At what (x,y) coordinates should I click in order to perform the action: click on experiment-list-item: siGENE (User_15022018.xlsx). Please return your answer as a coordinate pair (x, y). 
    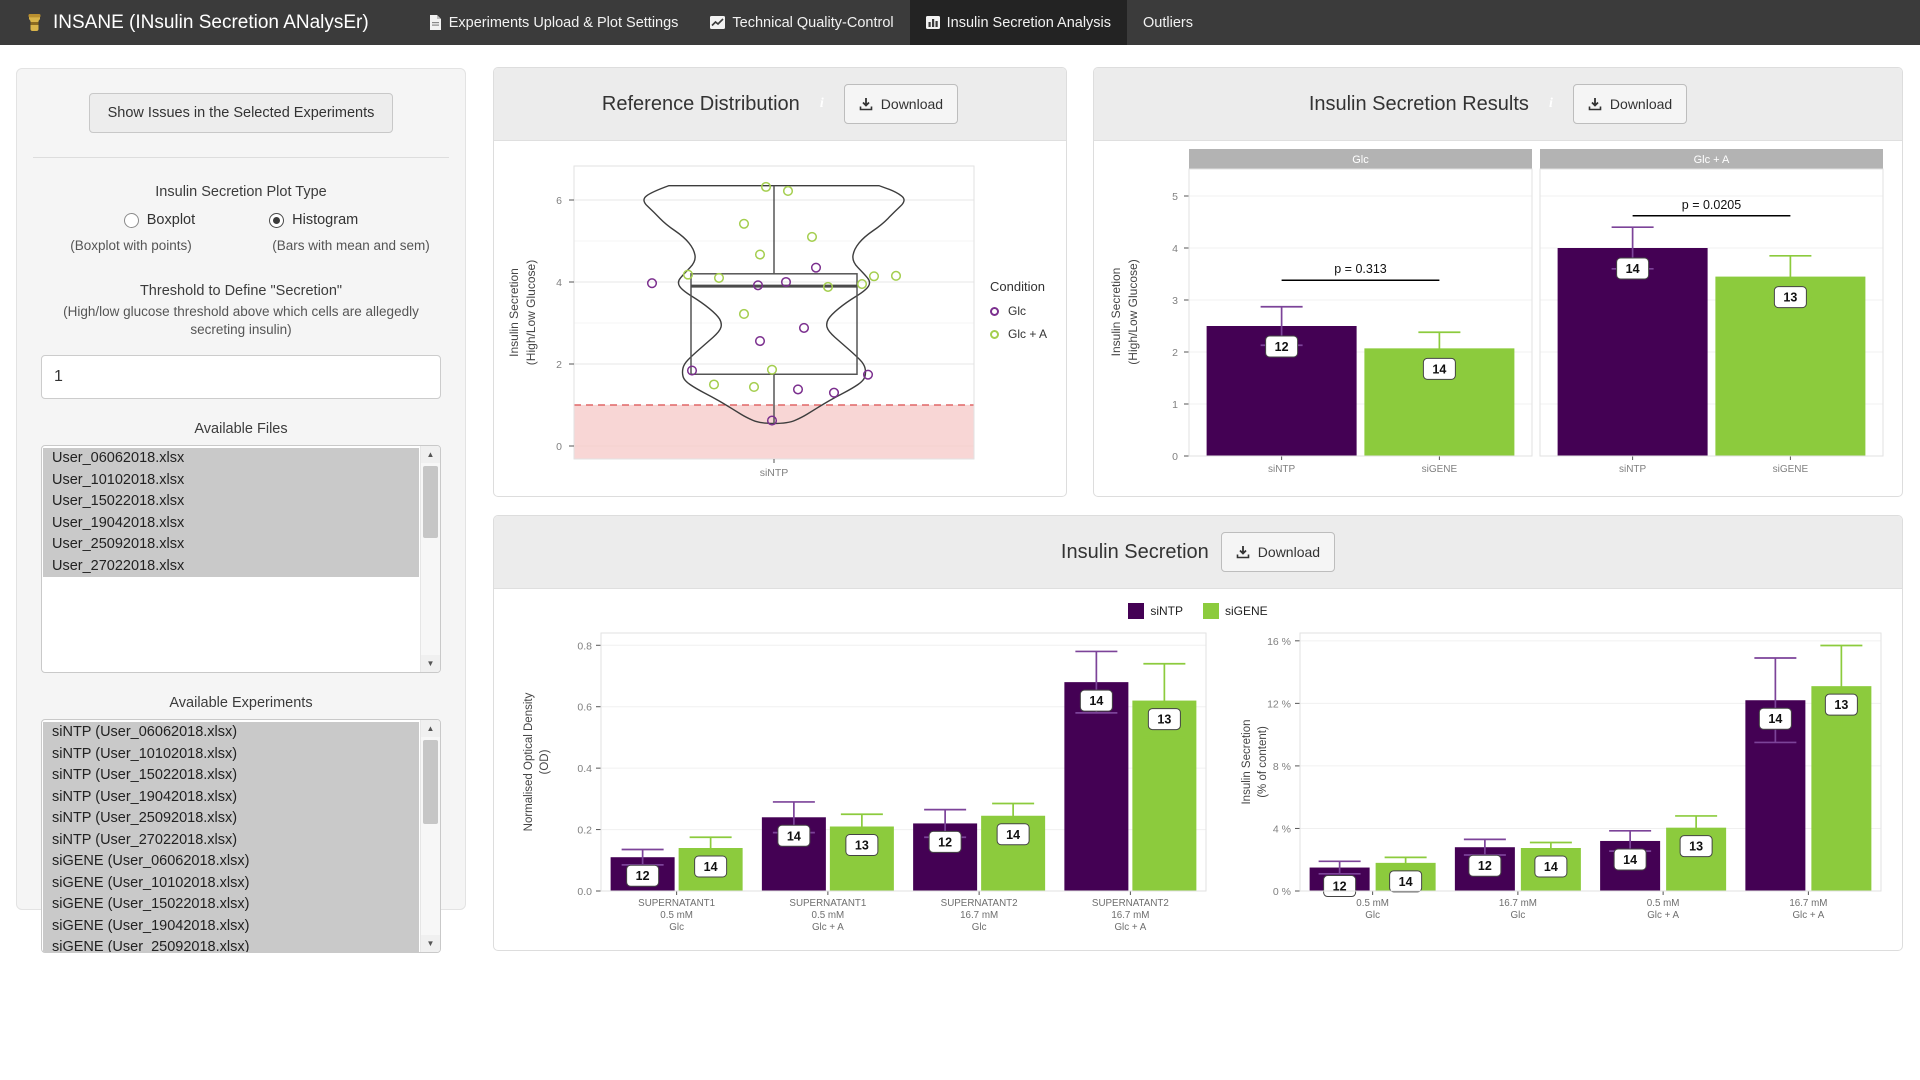
    Looking at the image, I should click on (231, 905).